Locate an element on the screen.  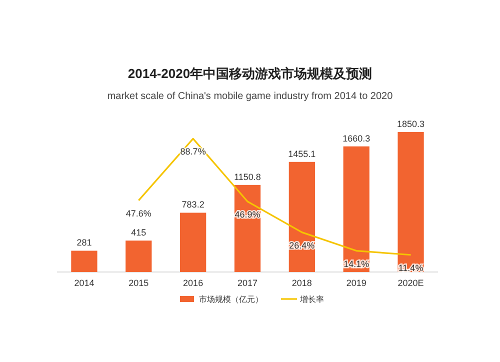
data-label: 11.4% is located at coordinates (411, 267).